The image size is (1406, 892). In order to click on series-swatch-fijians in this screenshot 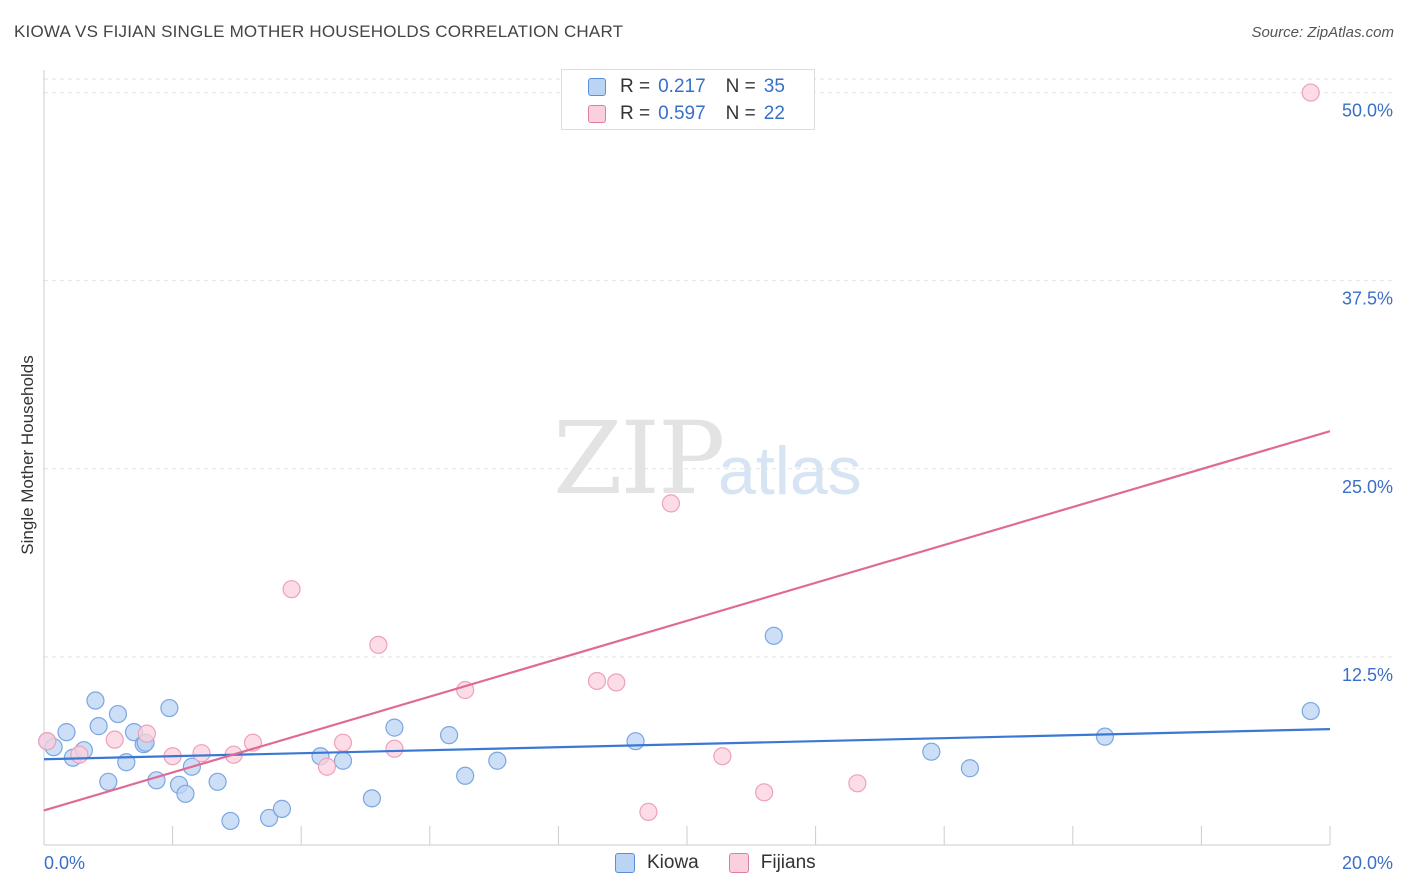, I will do `click(738, 863)`.